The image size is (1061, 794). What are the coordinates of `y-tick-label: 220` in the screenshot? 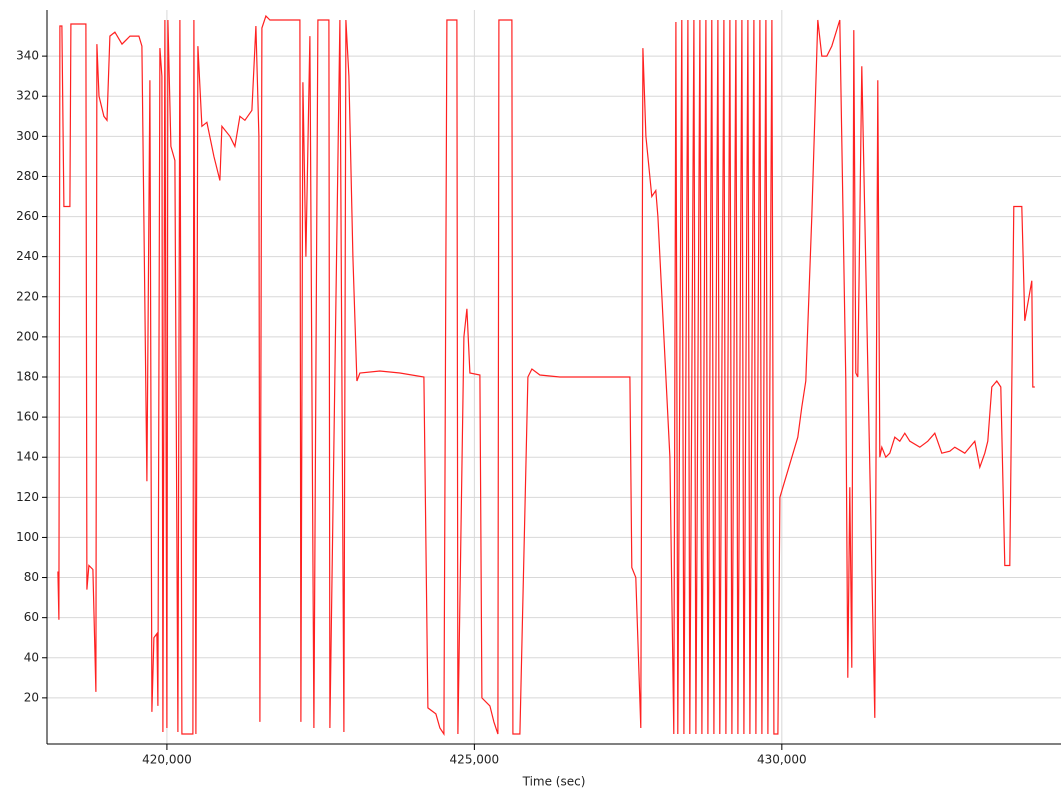 It's located at (27, 296).